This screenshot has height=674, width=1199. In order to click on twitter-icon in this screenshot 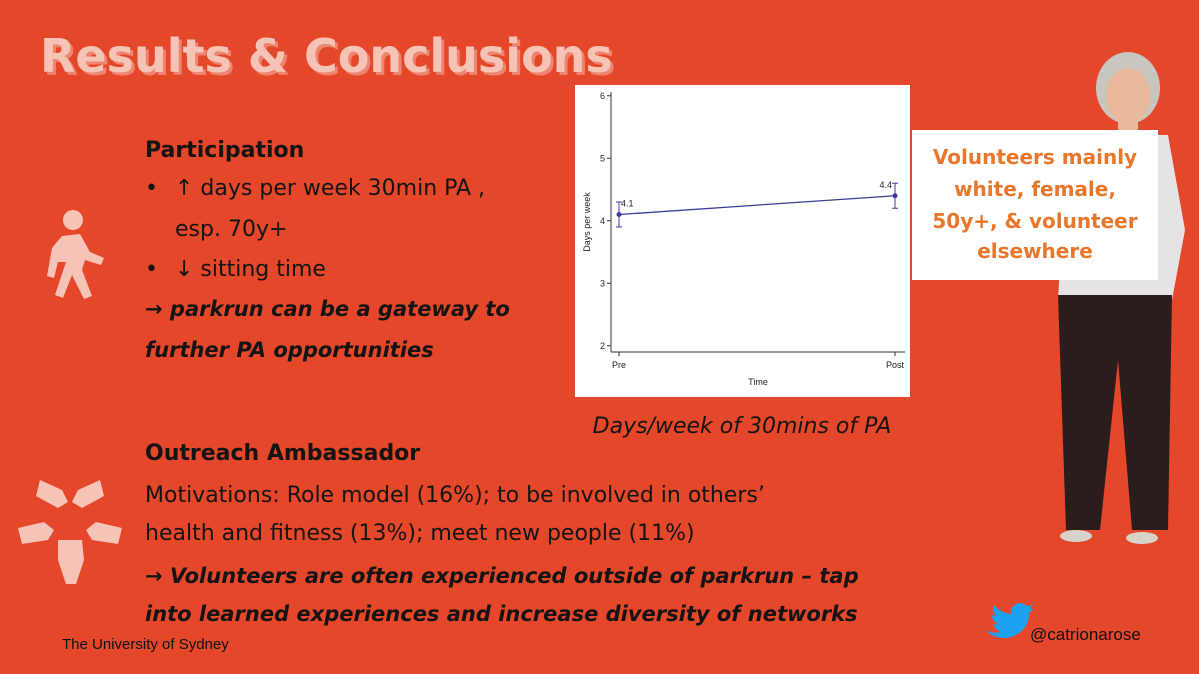, I will do `click(1009, 621)`.